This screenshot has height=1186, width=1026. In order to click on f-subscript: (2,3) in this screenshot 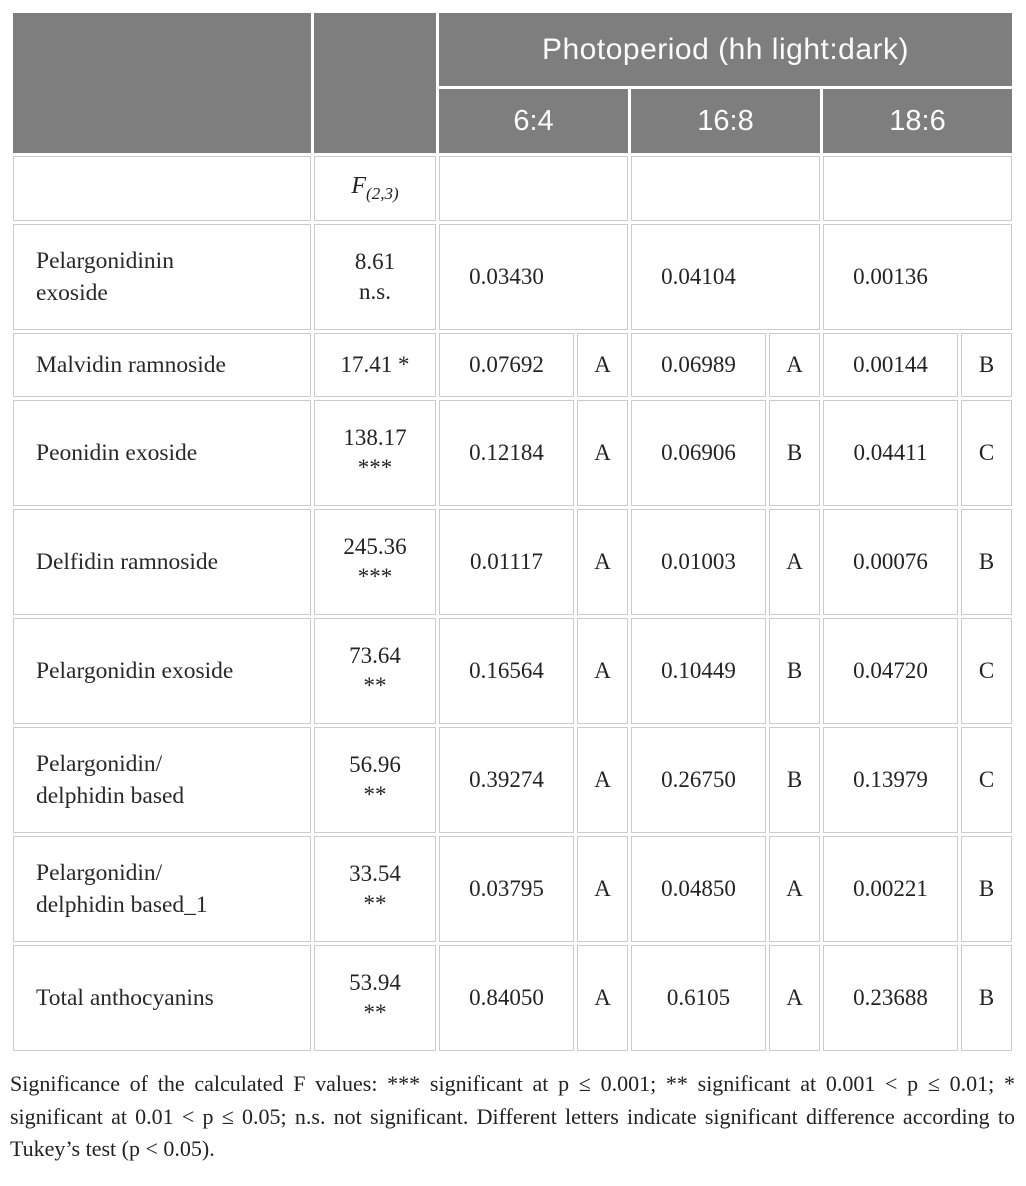, I will do `click(382, 193)`.